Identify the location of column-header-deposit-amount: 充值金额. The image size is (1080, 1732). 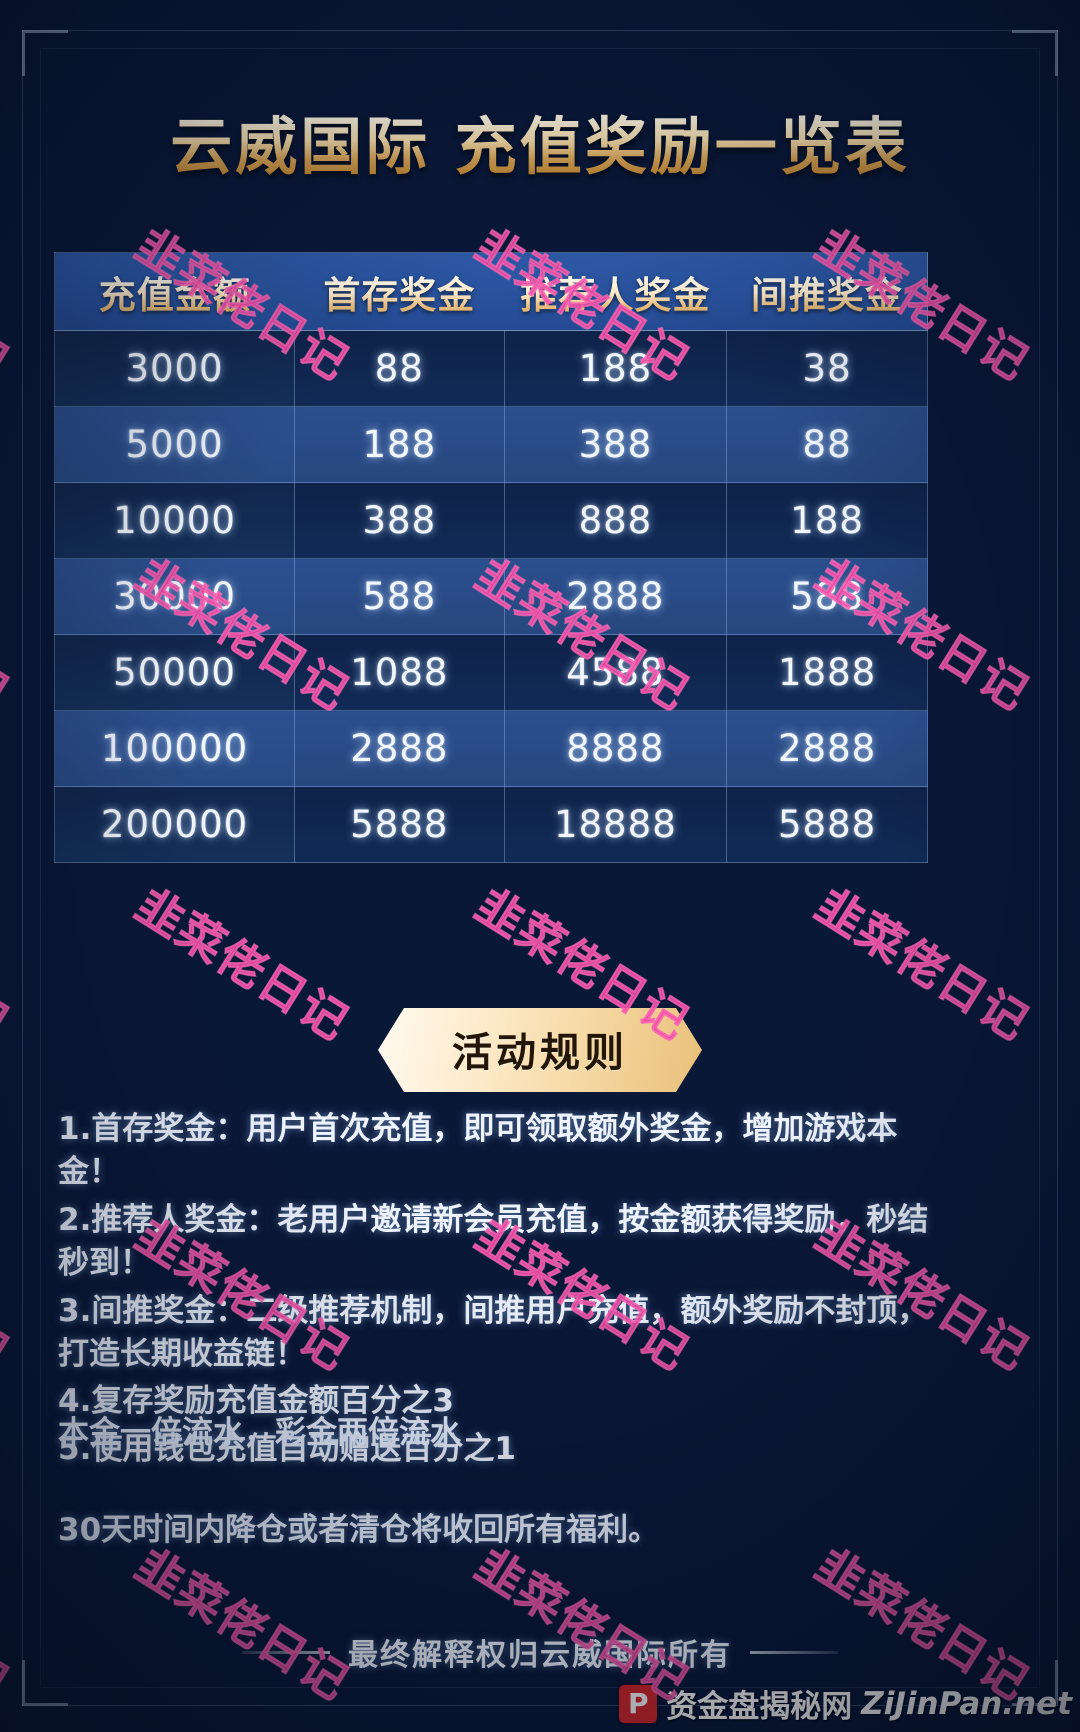
(174, 291).